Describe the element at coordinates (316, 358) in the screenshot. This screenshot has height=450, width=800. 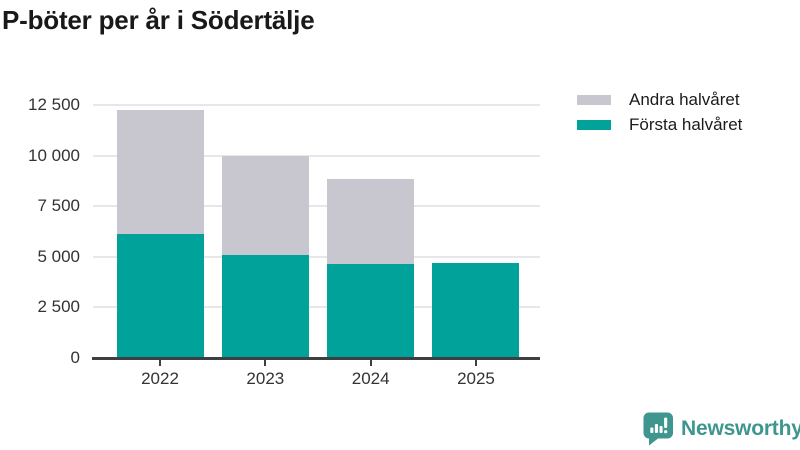
I see `x-axis-line` at that location.